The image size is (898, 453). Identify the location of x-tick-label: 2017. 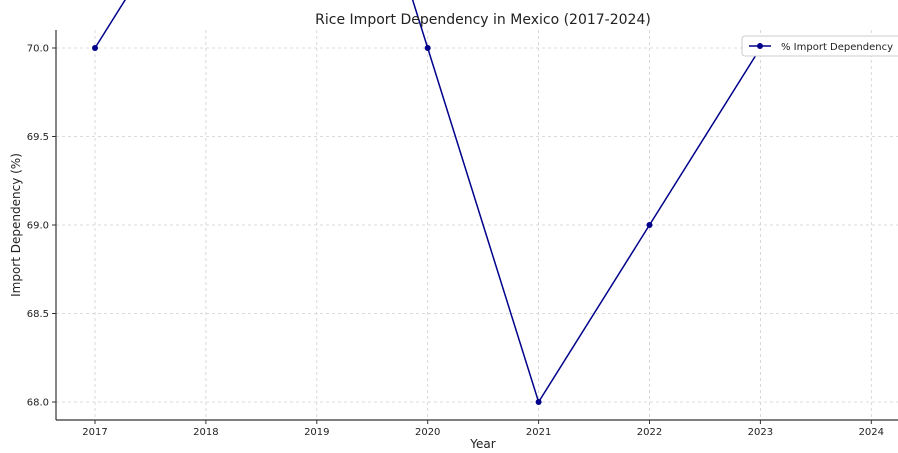
(94, 432).